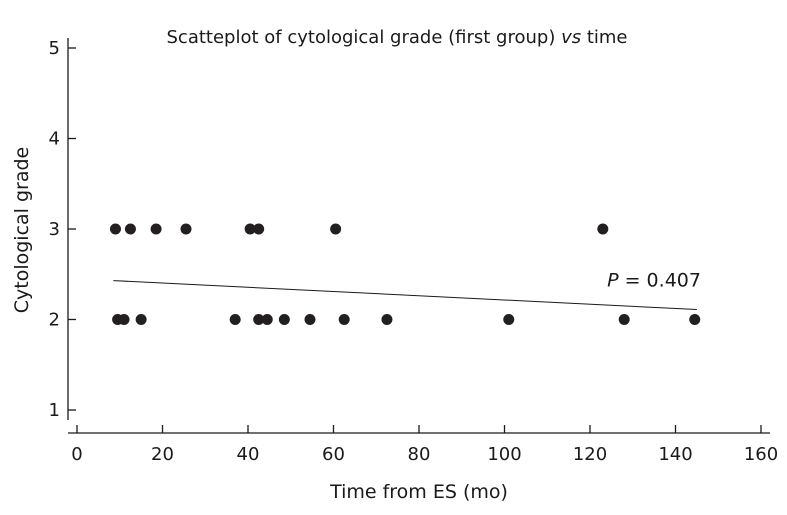  I want to click on y-axis: 1 2 3 4 5, so click(62, 229).